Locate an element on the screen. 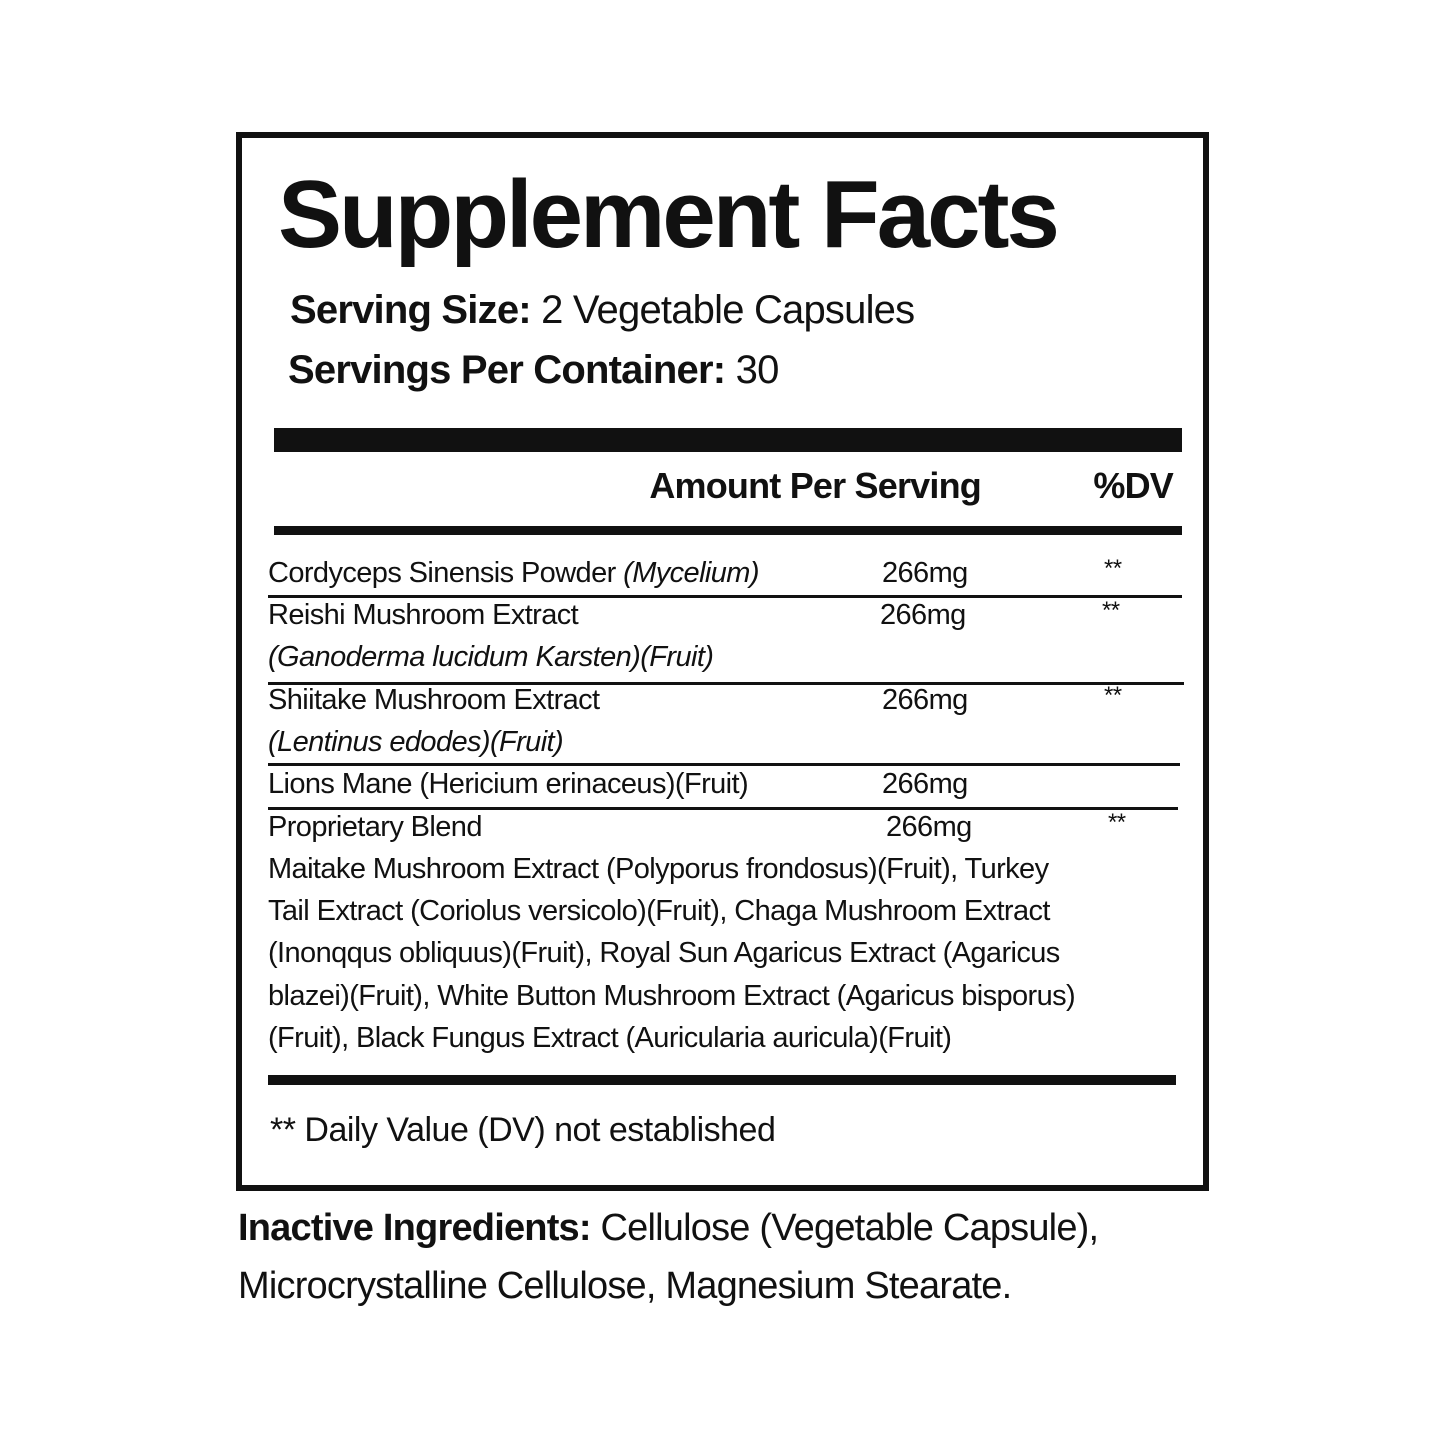 The image size is (1445, 1445). header-divider is located at coordinates (728, 530).